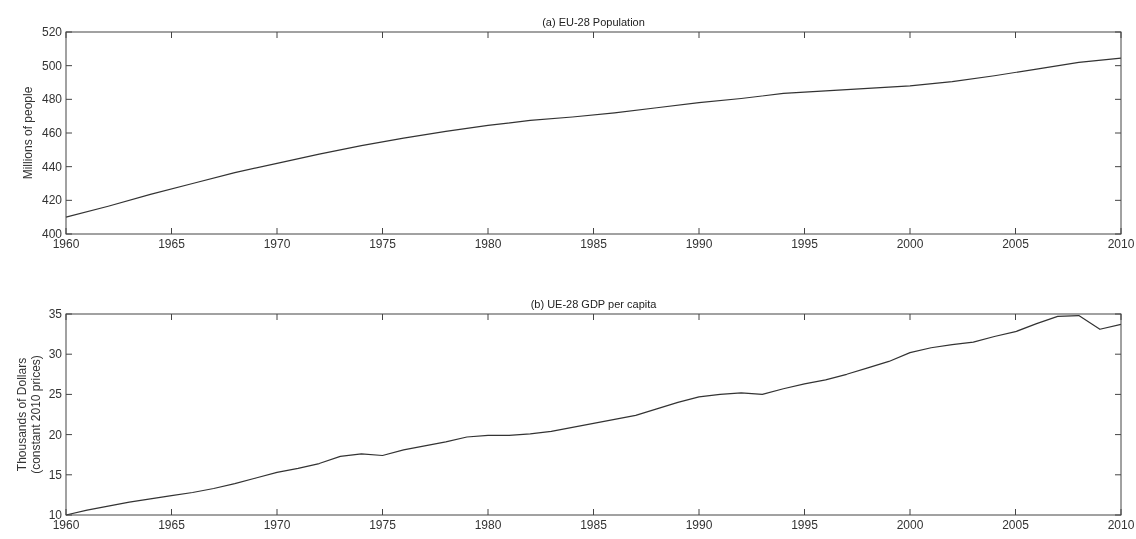  What do you see at coordinates (52, 99) in the screenshot?
I see `y-tick-label: 480` at bounding box center [52, 99].